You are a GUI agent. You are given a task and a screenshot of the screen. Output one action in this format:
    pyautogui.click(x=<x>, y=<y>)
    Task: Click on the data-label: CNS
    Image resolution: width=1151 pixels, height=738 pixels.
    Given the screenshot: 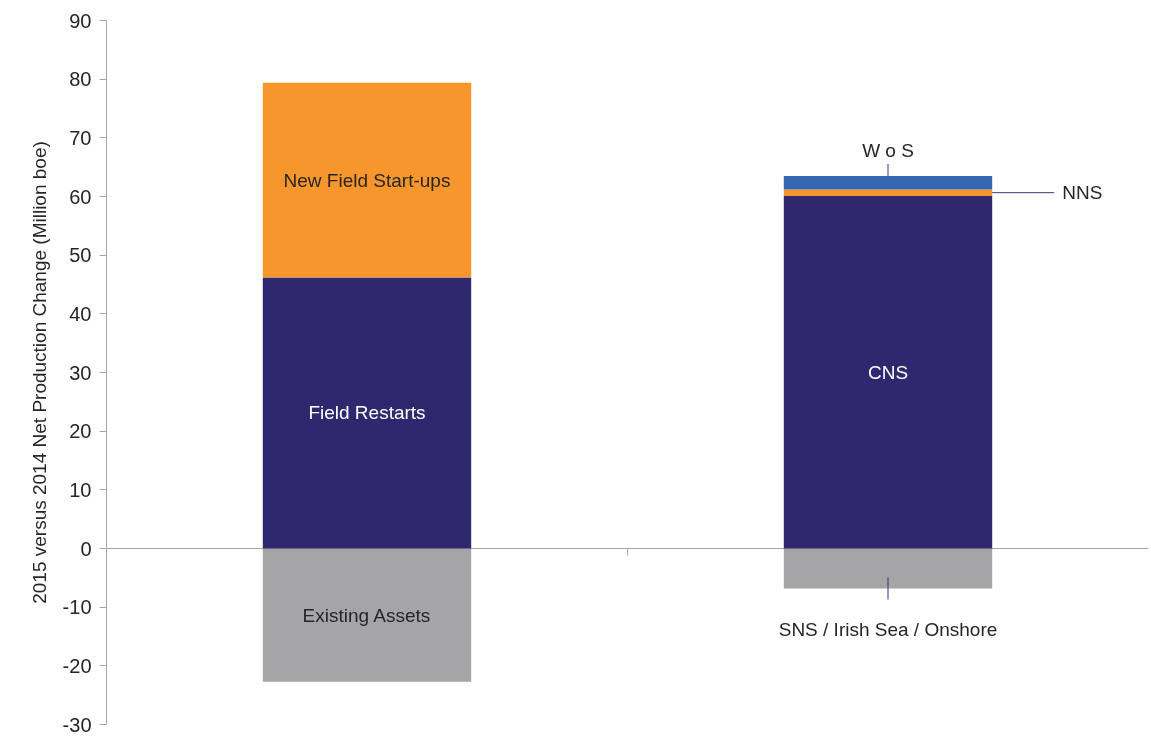 What is the action you would take?
    pyautogui.click(x=888, y=372)
    